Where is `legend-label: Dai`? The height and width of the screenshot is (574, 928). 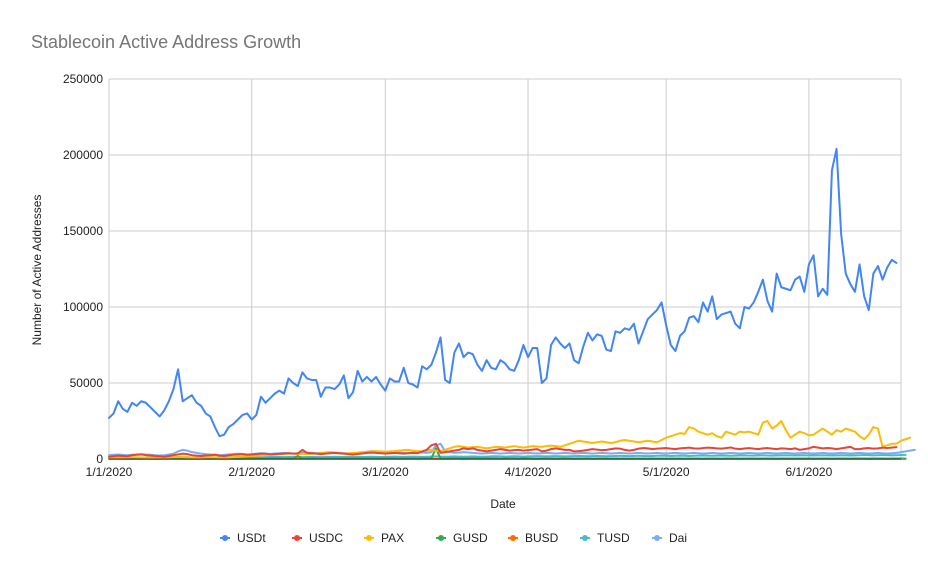 legend-label: Dai is located at coordinates (678, 538).